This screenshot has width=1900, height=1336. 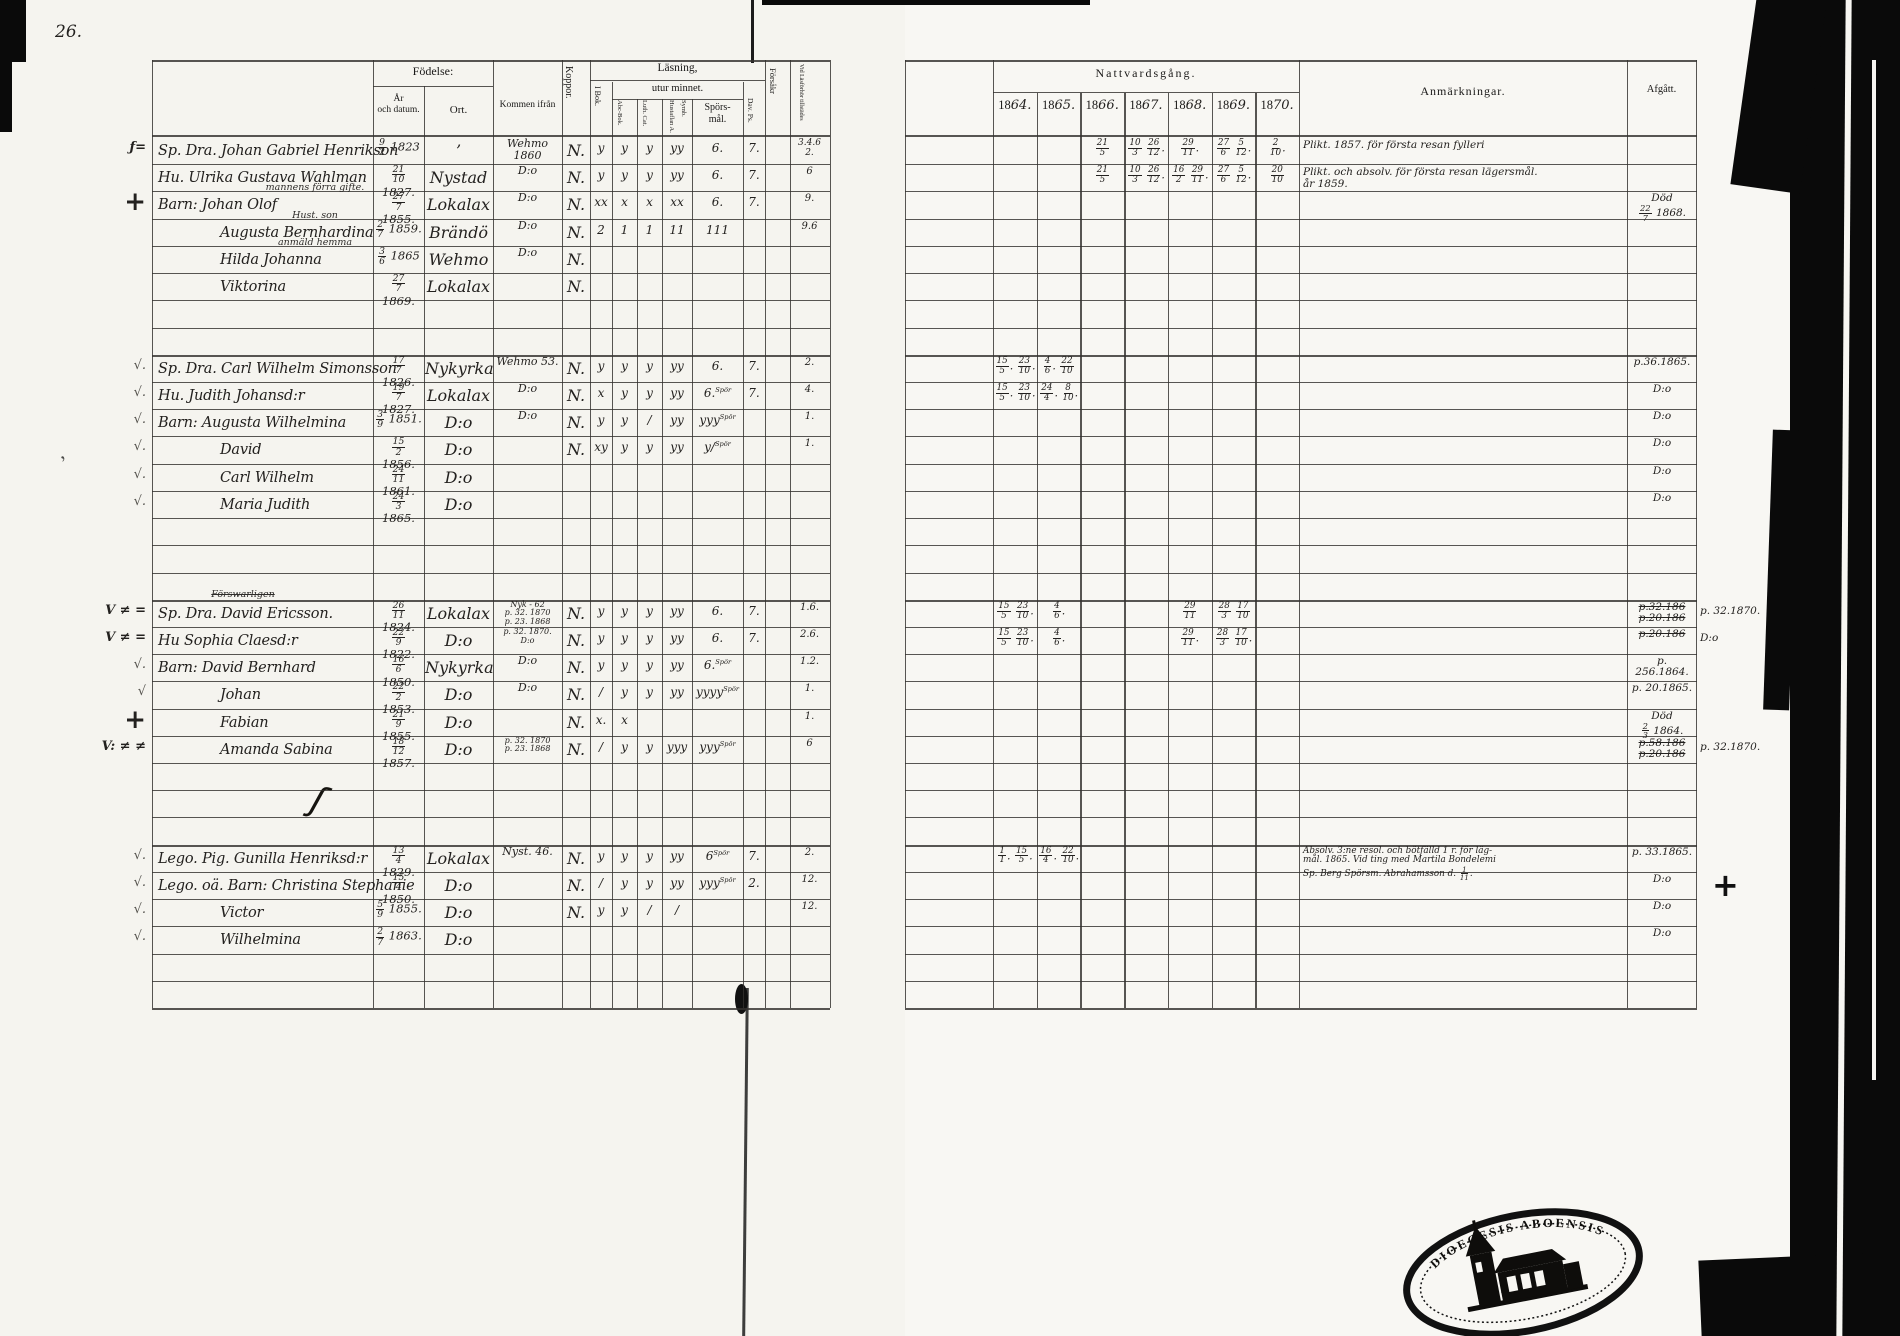 I want to click on reading-mark: xx, so click(x=601, y=202).